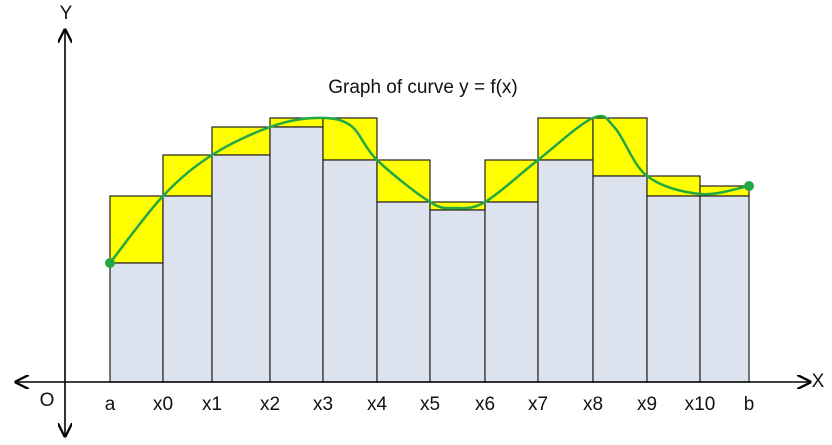  I want to click on x-label: x10, so click(700, 404).